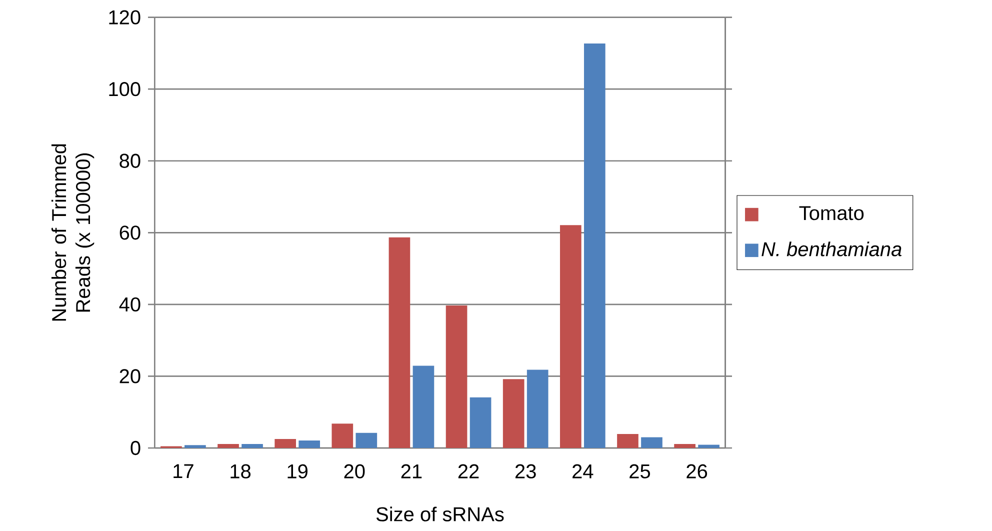 The image size is (992, 531). I want to click on y-tick-label: 20, so click(130, 376).